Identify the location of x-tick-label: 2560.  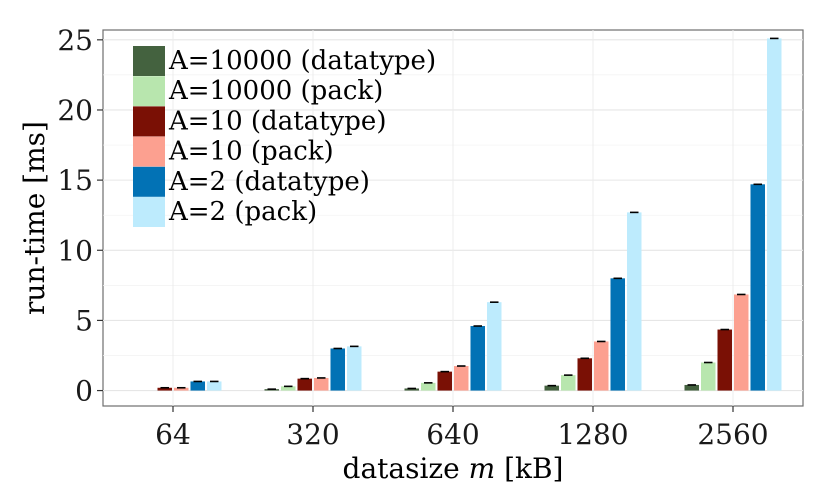
(732, 434).